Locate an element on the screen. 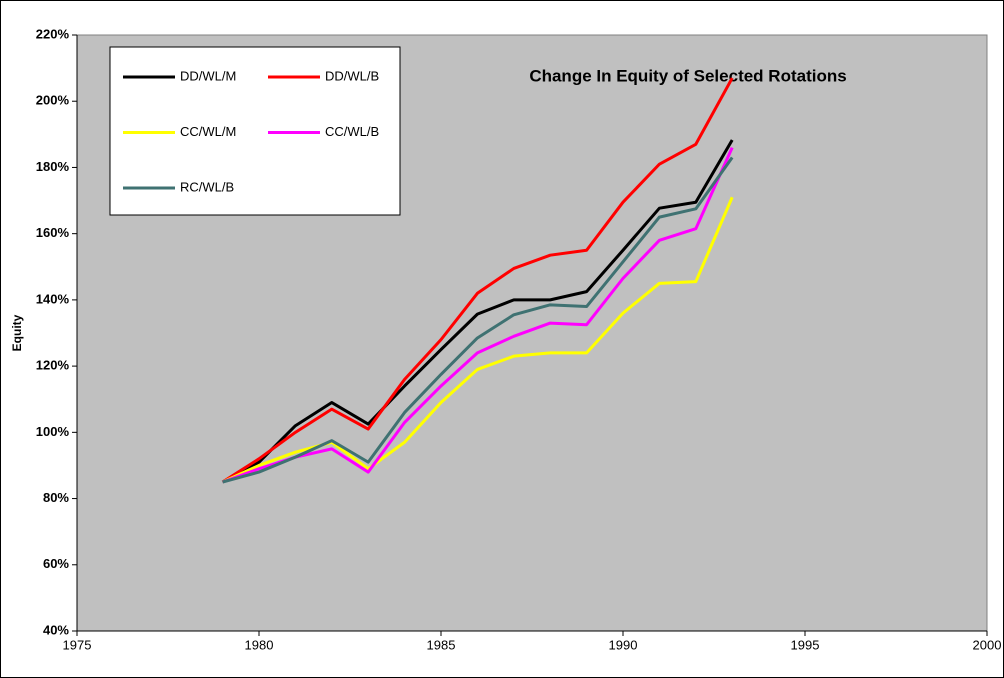 The width and height of the screenshot is (1004, 678). y-axis-label: Equity is located at coordinates (17, 332).